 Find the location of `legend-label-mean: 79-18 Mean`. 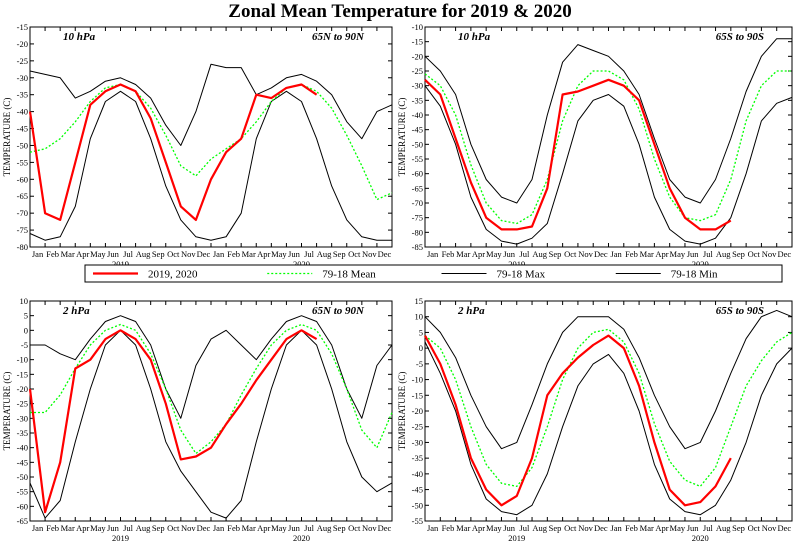

legend-label-mean: 79-18 Mean is located at coordinates (349, 275).